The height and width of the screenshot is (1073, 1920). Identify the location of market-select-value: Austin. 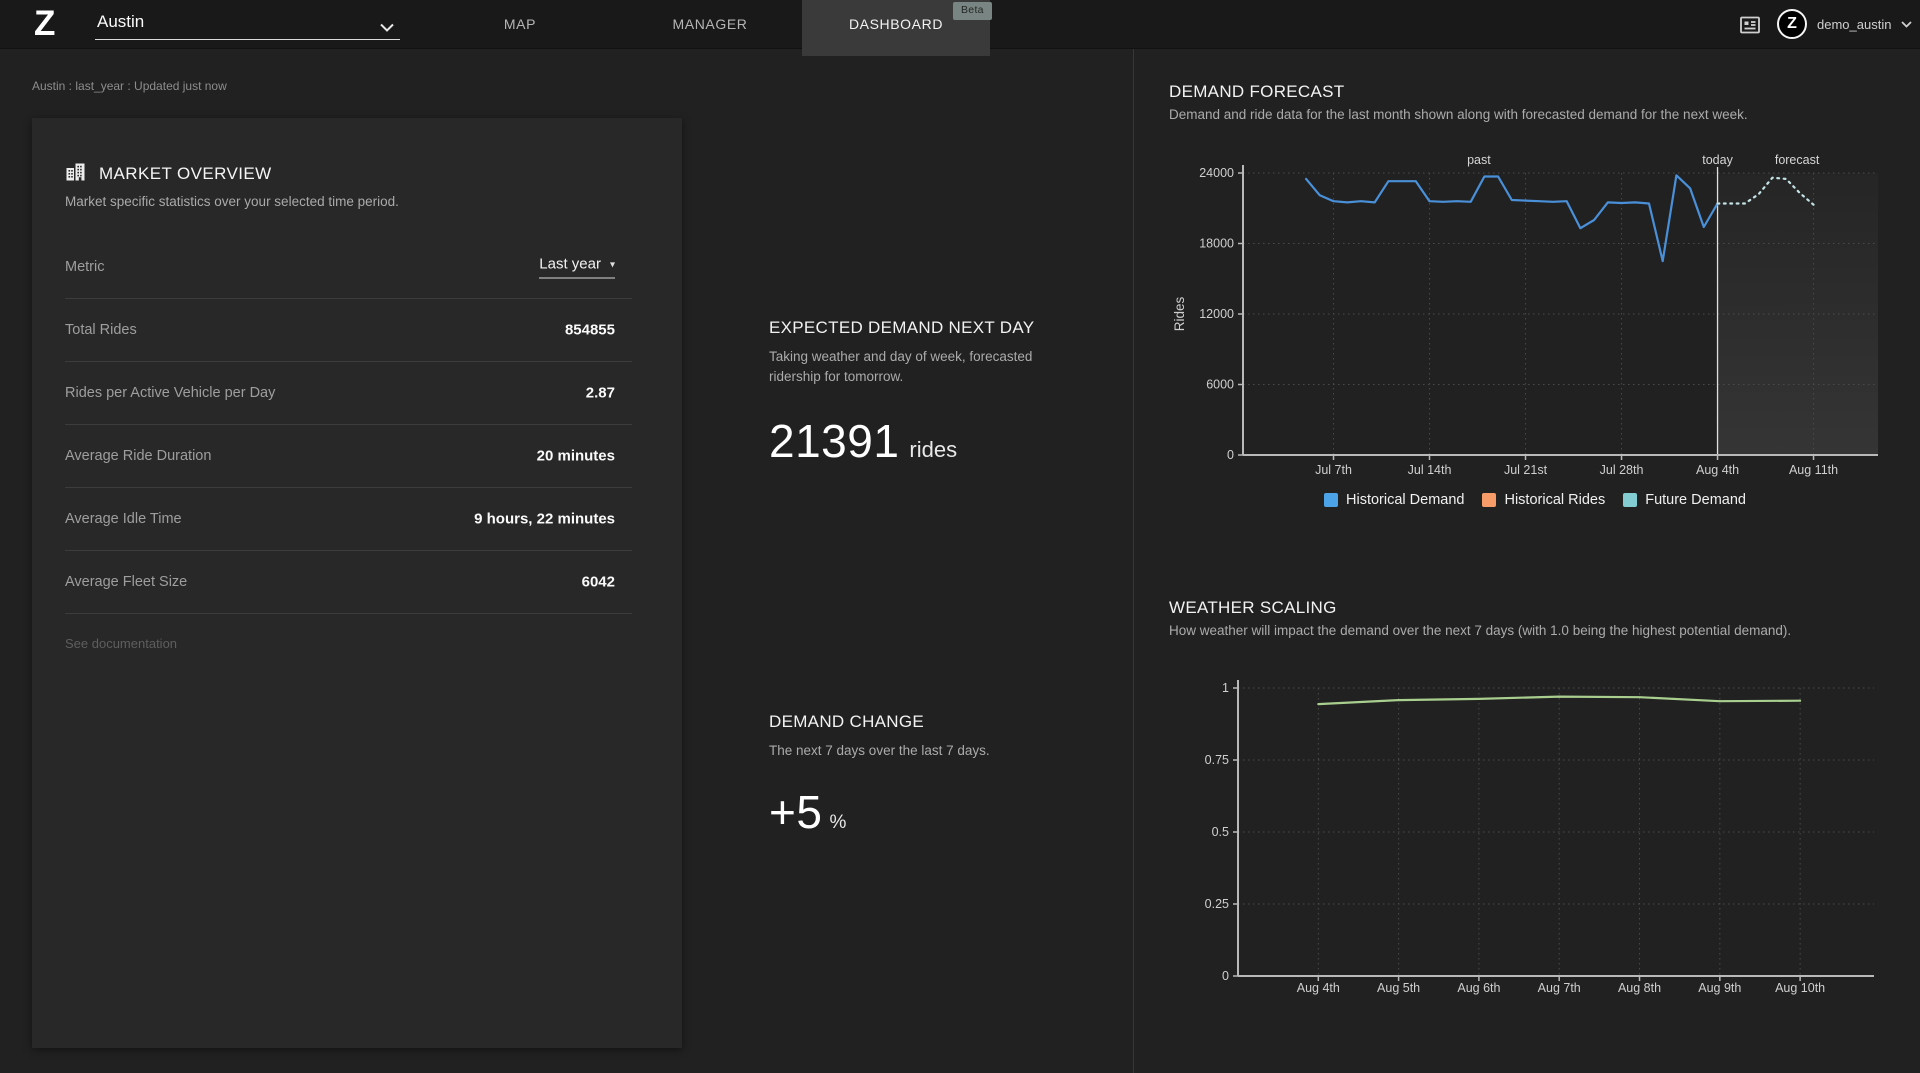
(121, 21).